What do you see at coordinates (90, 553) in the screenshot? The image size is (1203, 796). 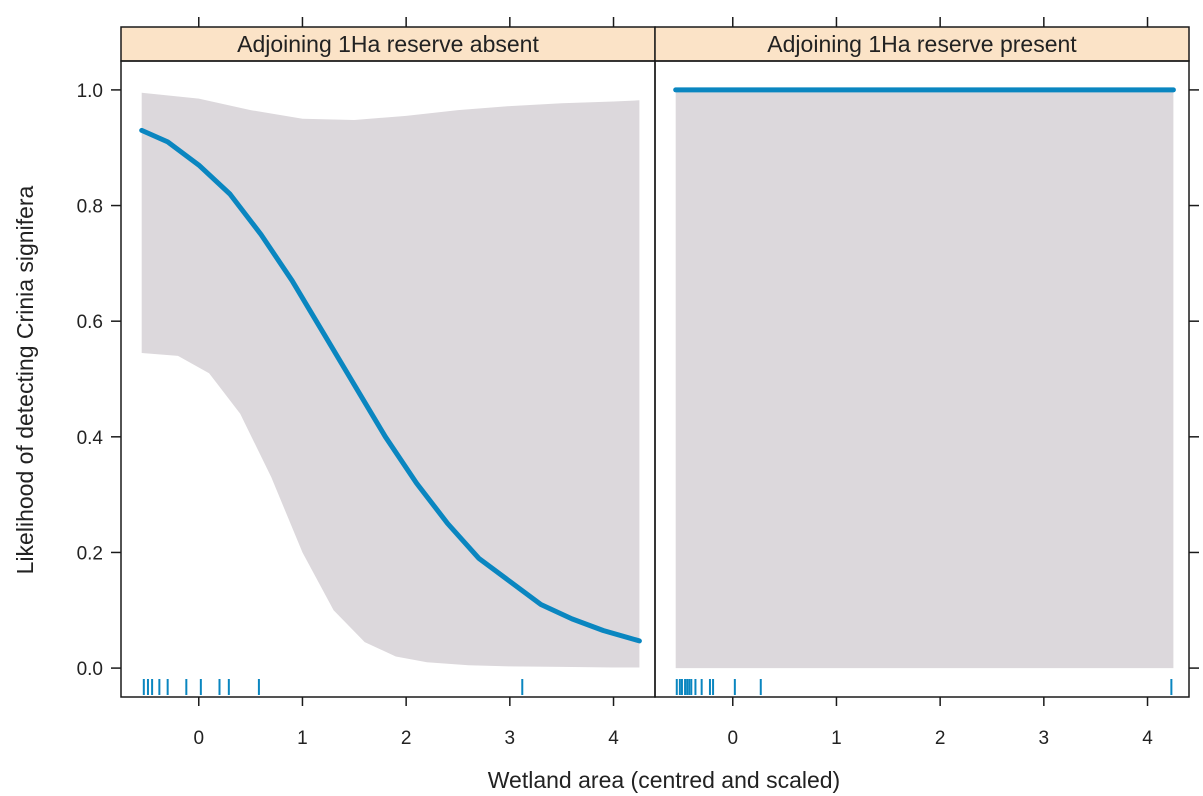 I see `y-tick-label: 0.2` at bounding box center [90, 553].